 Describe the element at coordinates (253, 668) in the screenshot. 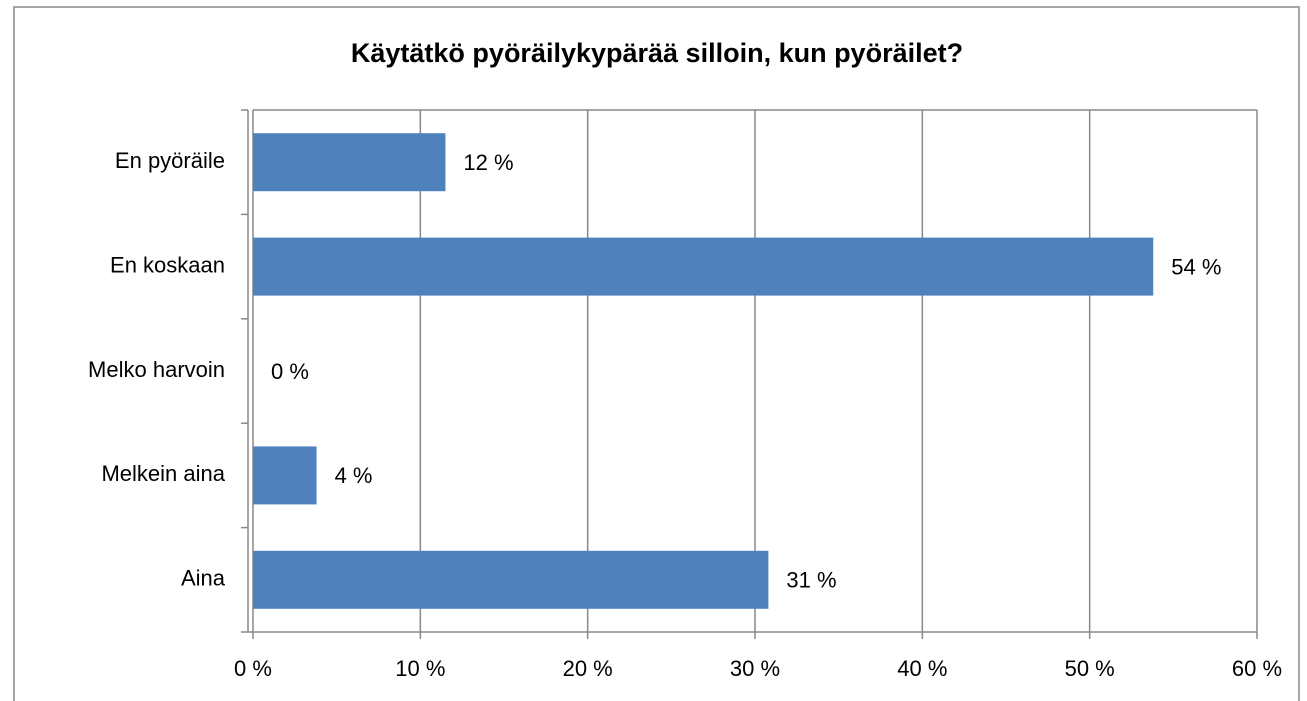

I see `x-tick-label: 0 %` at that location.